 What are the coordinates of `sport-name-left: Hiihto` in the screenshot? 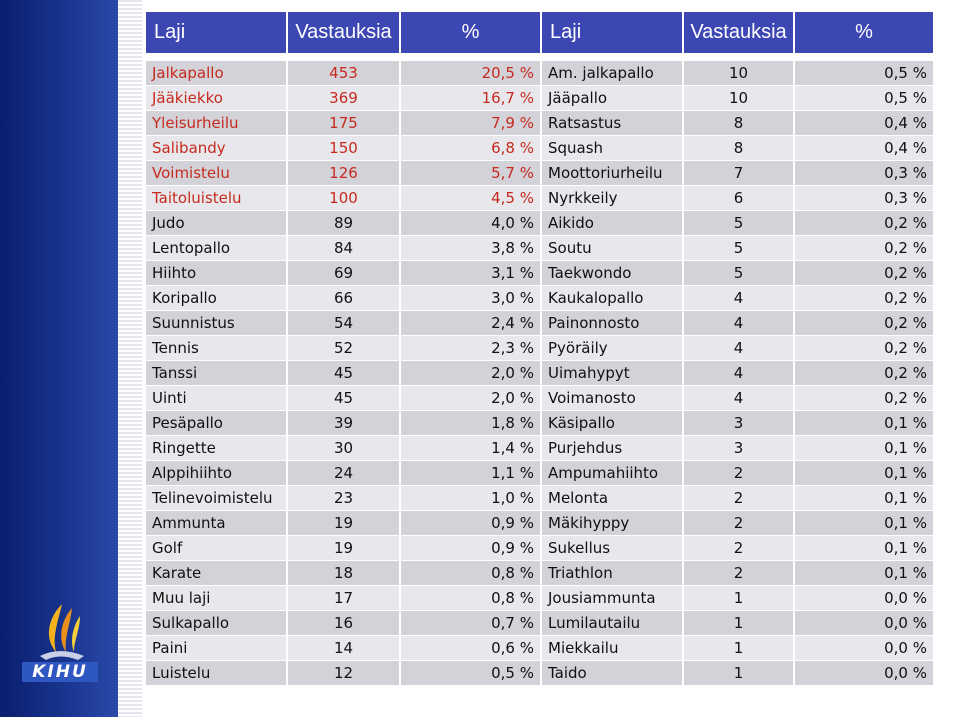 It's located at (217, 273).